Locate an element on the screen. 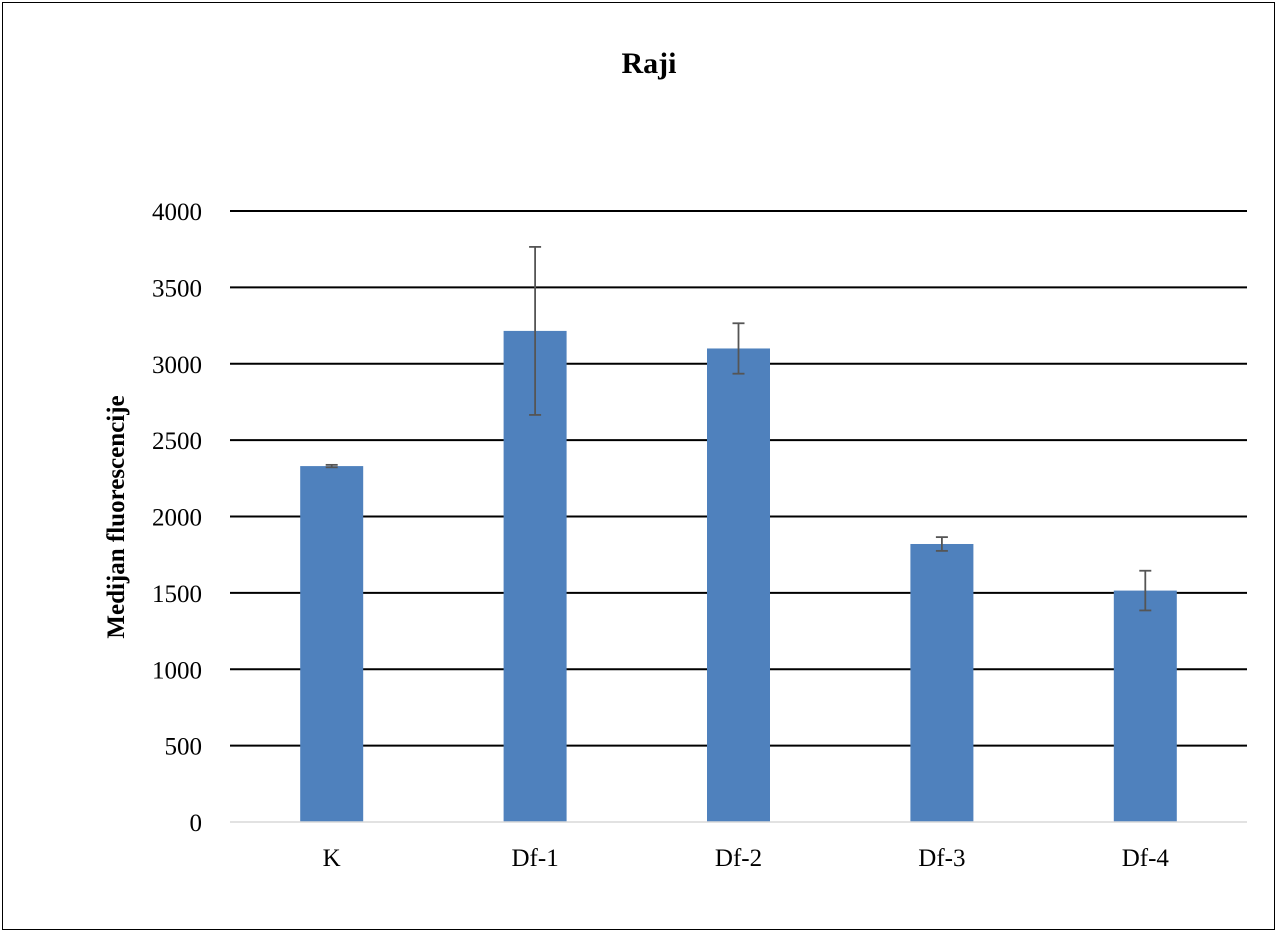  y-tick-label: 2000 is located at coordinates (177, 518).